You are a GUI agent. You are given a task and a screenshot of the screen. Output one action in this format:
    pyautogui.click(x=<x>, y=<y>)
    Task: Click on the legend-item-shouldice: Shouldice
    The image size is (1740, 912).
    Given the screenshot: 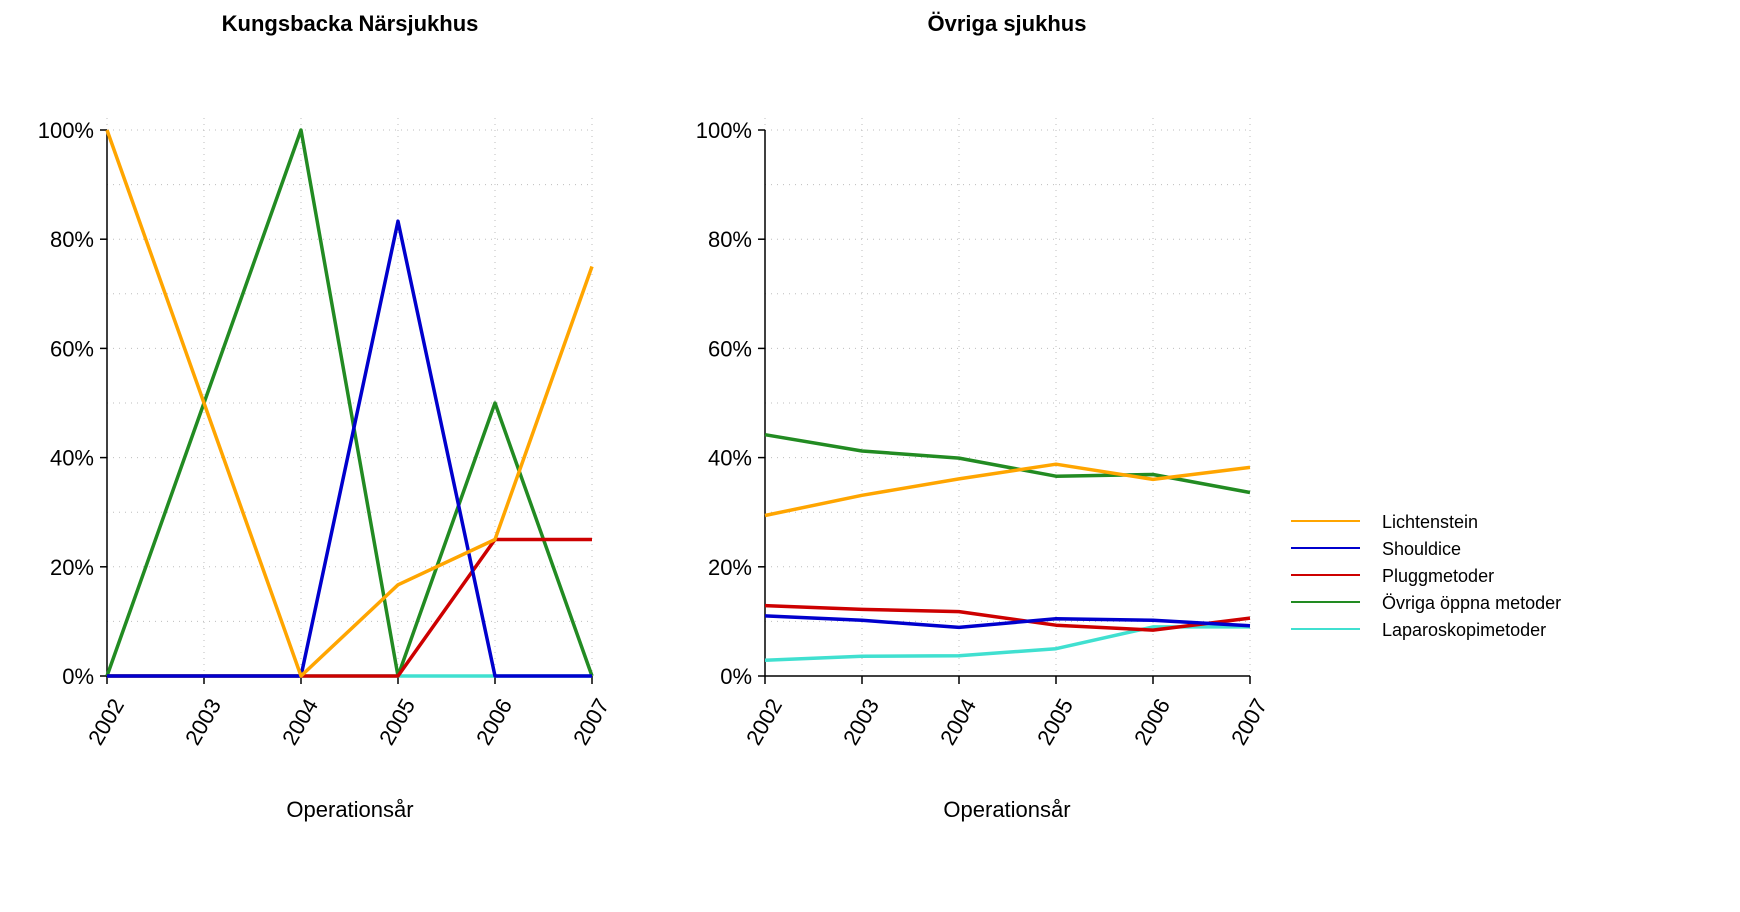 What is the action you would take?
    pyautogui.click(x=1376, y=549)
    